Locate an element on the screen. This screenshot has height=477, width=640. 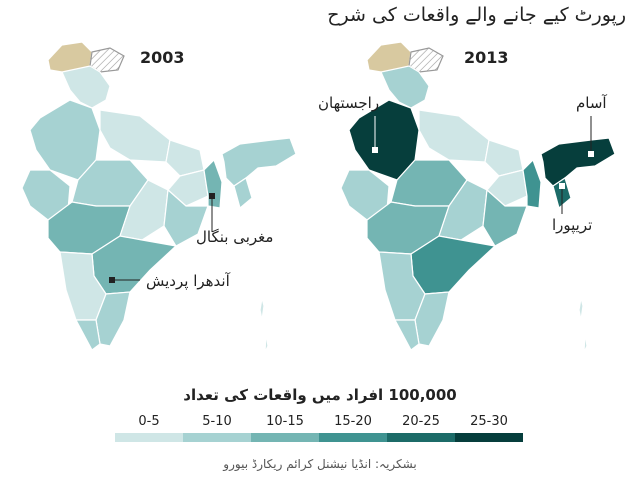
legend-label: 15-20 is located at coordinates (353, 421).